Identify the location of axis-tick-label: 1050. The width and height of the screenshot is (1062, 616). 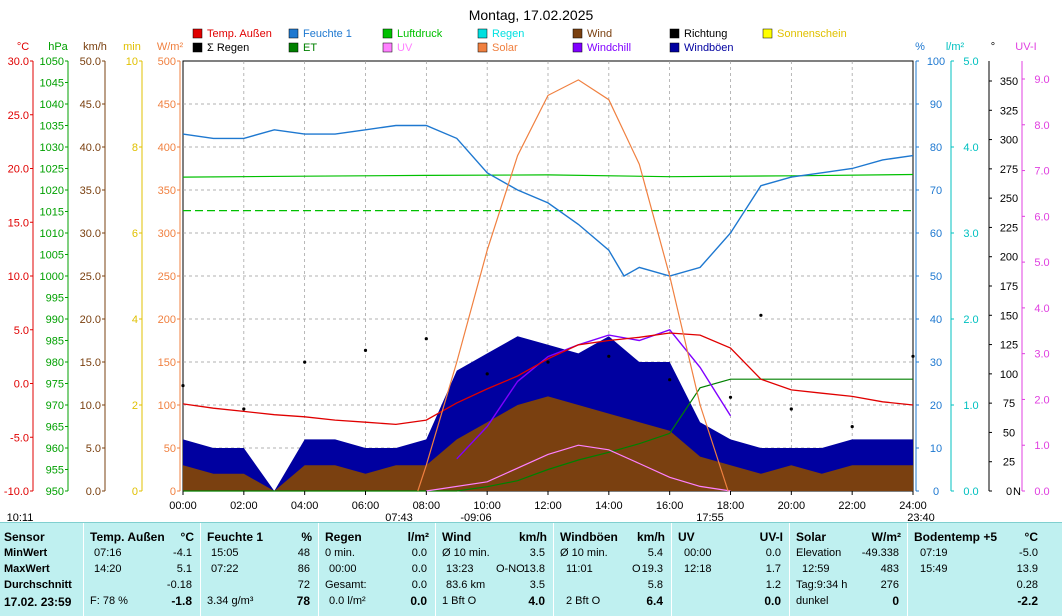
(52, 62).